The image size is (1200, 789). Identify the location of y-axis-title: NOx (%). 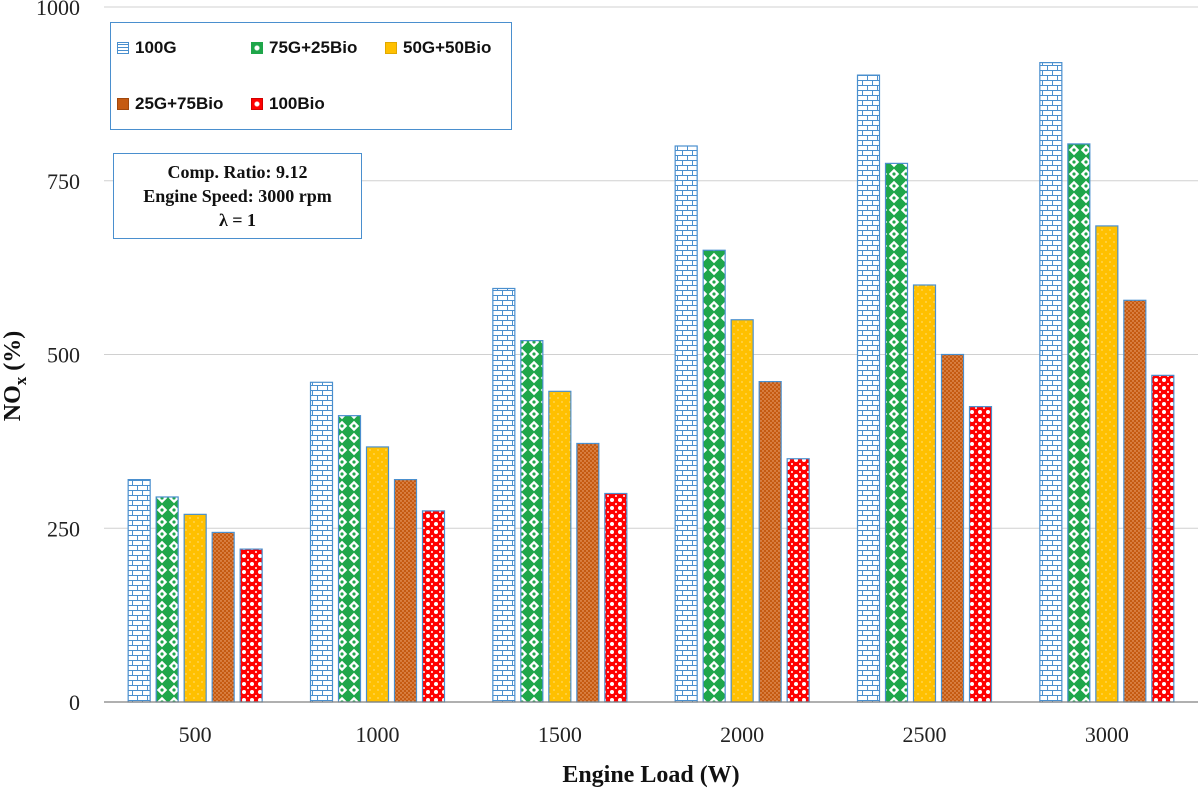
(15, 376).